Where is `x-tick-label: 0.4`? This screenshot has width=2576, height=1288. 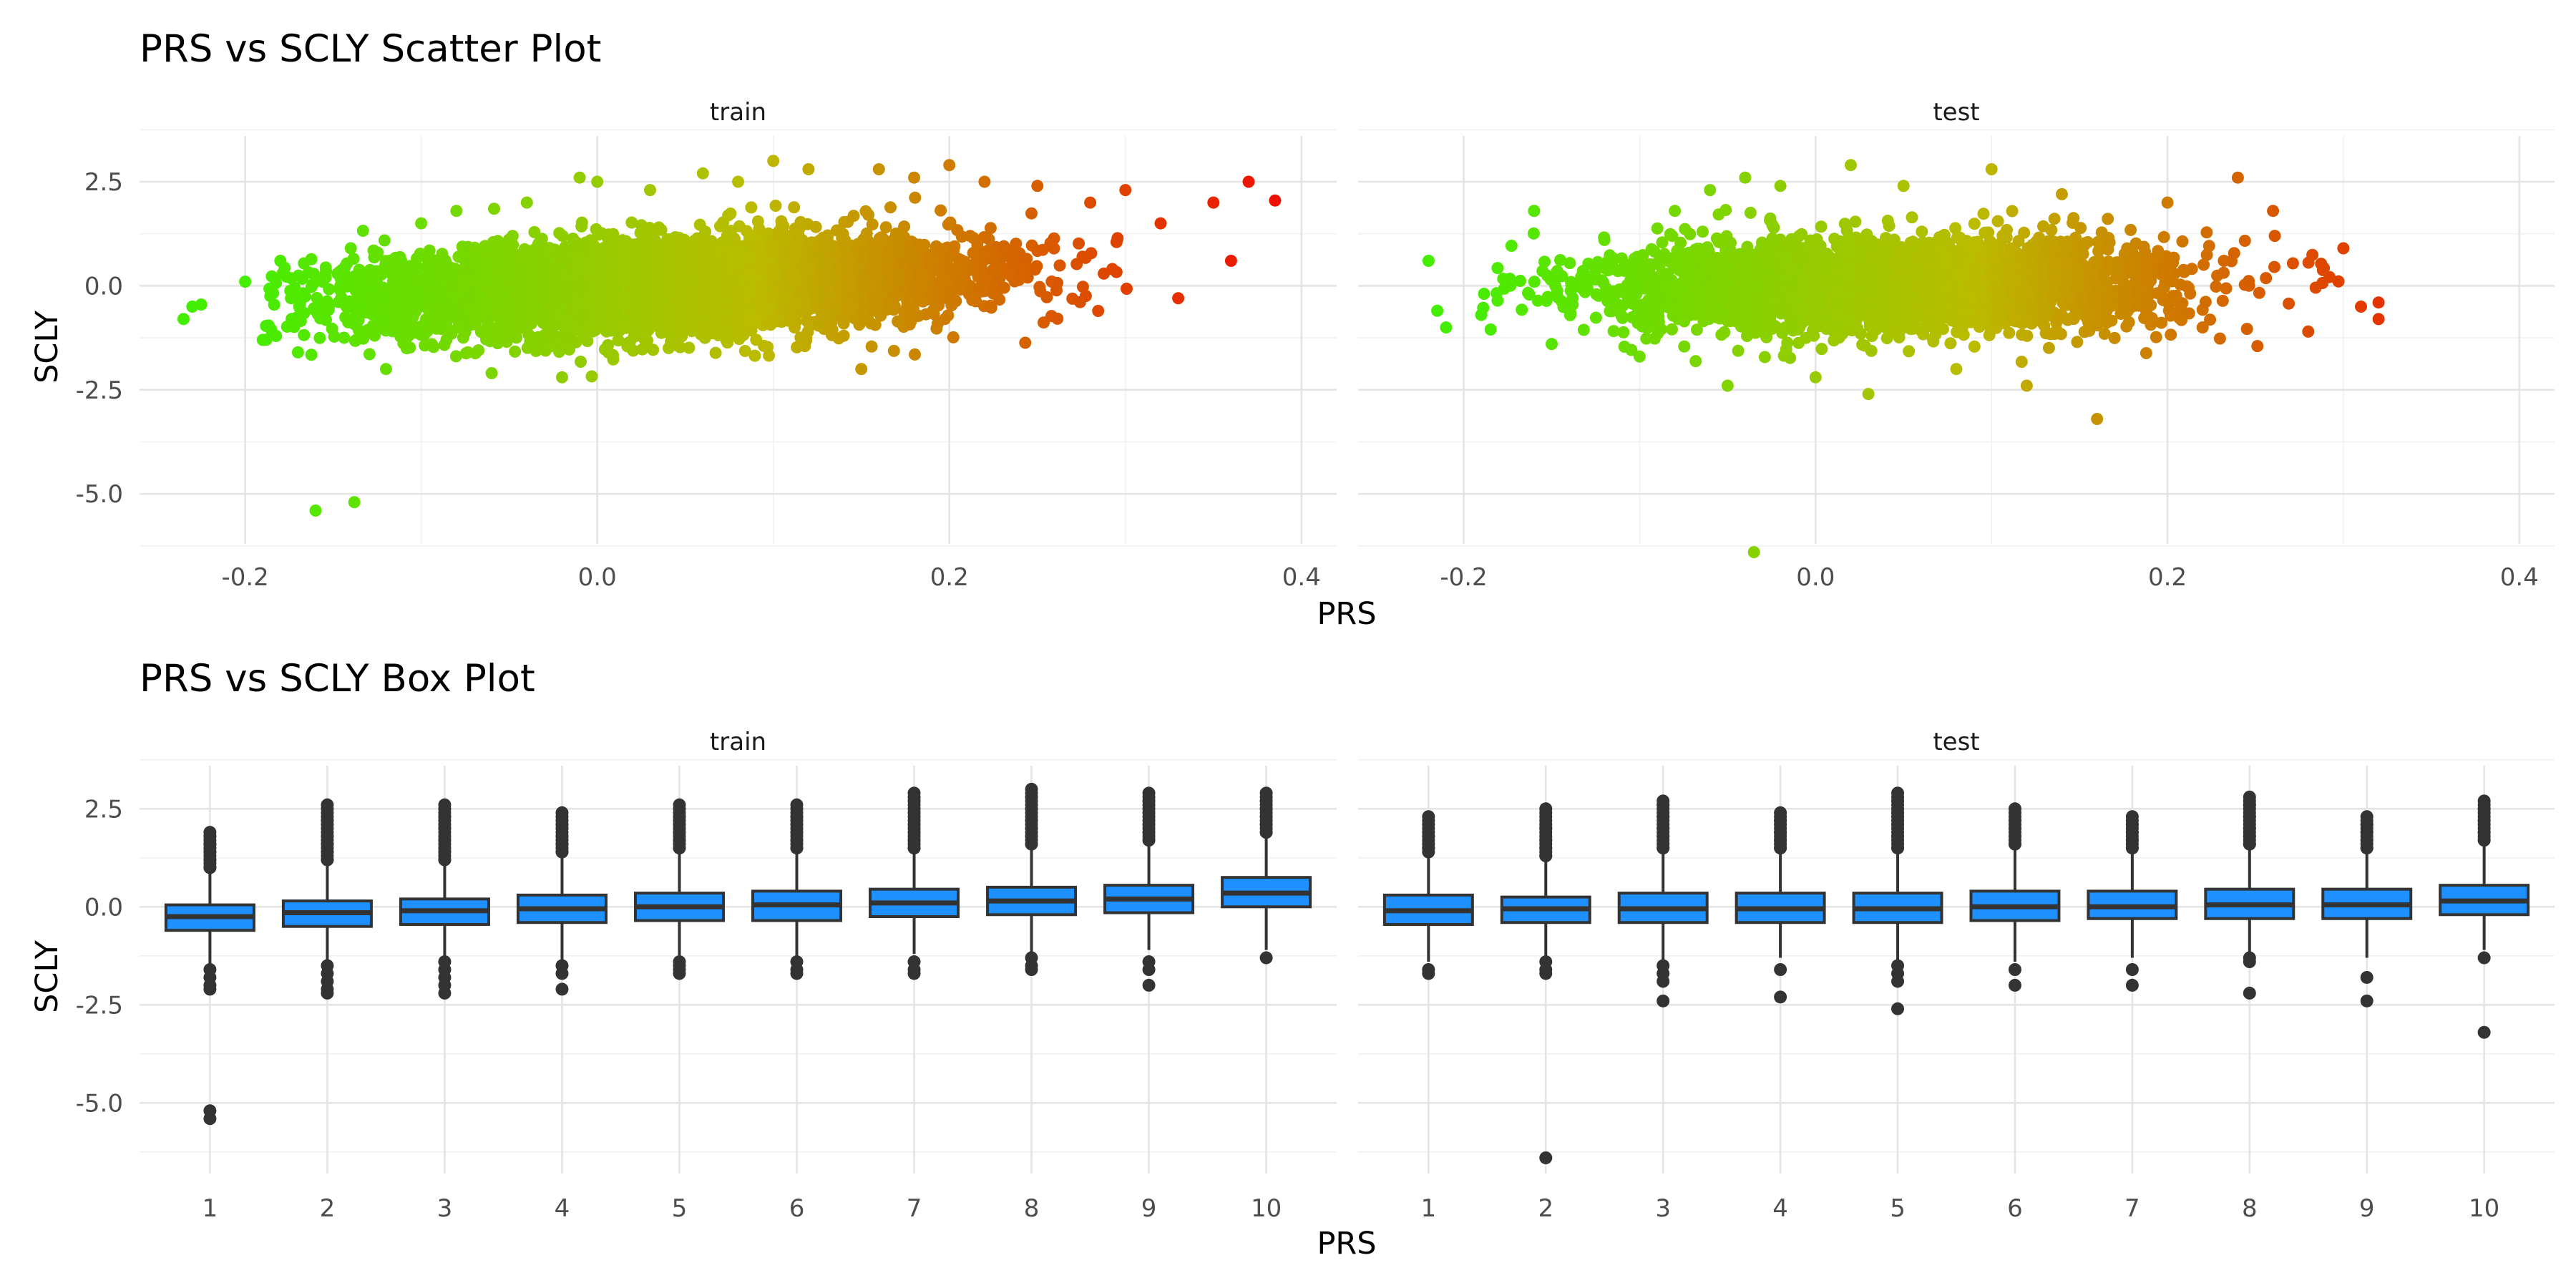 x-tick-label: 0.4 is located at coordinates (1301, 577).